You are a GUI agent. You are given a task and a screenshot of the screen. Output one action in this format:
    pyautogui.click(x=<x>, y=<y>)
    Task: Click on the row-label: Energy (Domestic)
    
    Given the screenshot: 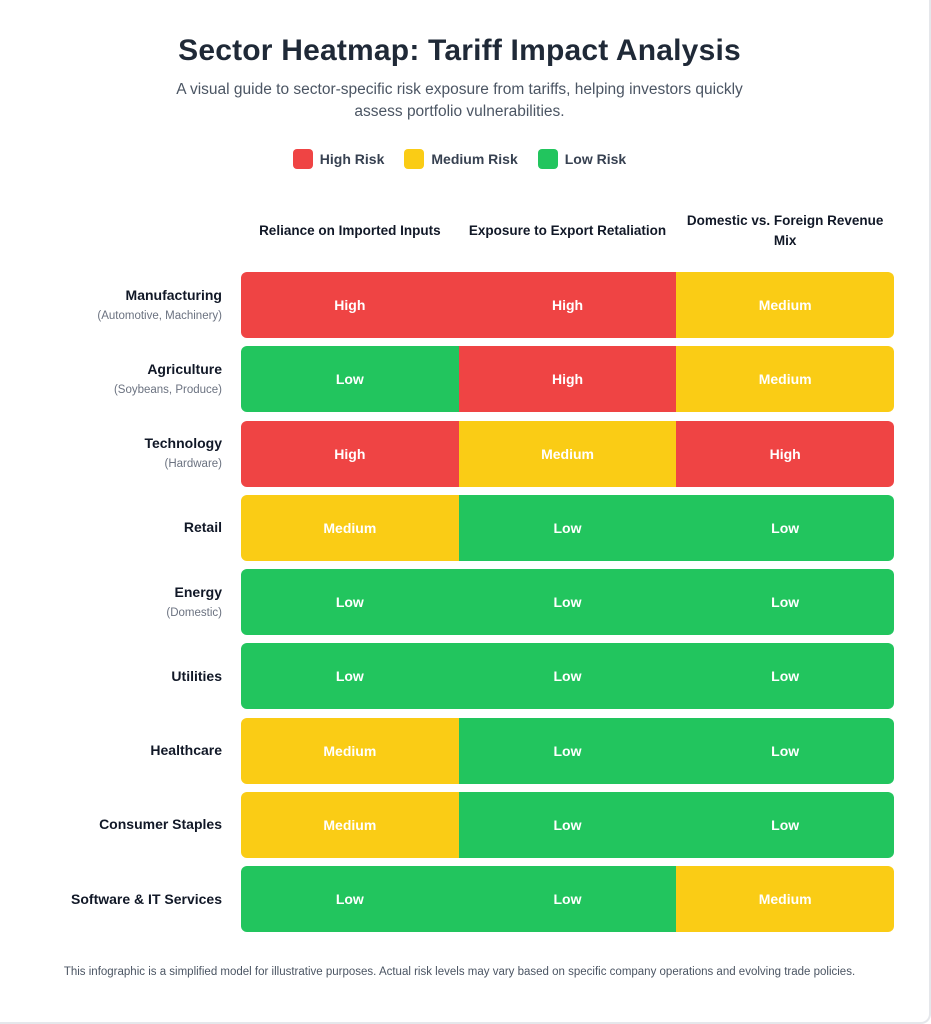 What is the action you would take?
    pyautogui.click(x=112, y=602)
    